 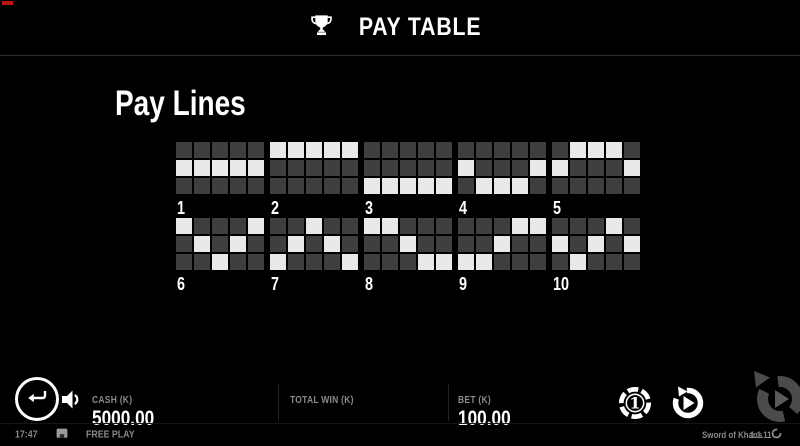 I want to click on big-spin-button, so click(x=761, y=403).